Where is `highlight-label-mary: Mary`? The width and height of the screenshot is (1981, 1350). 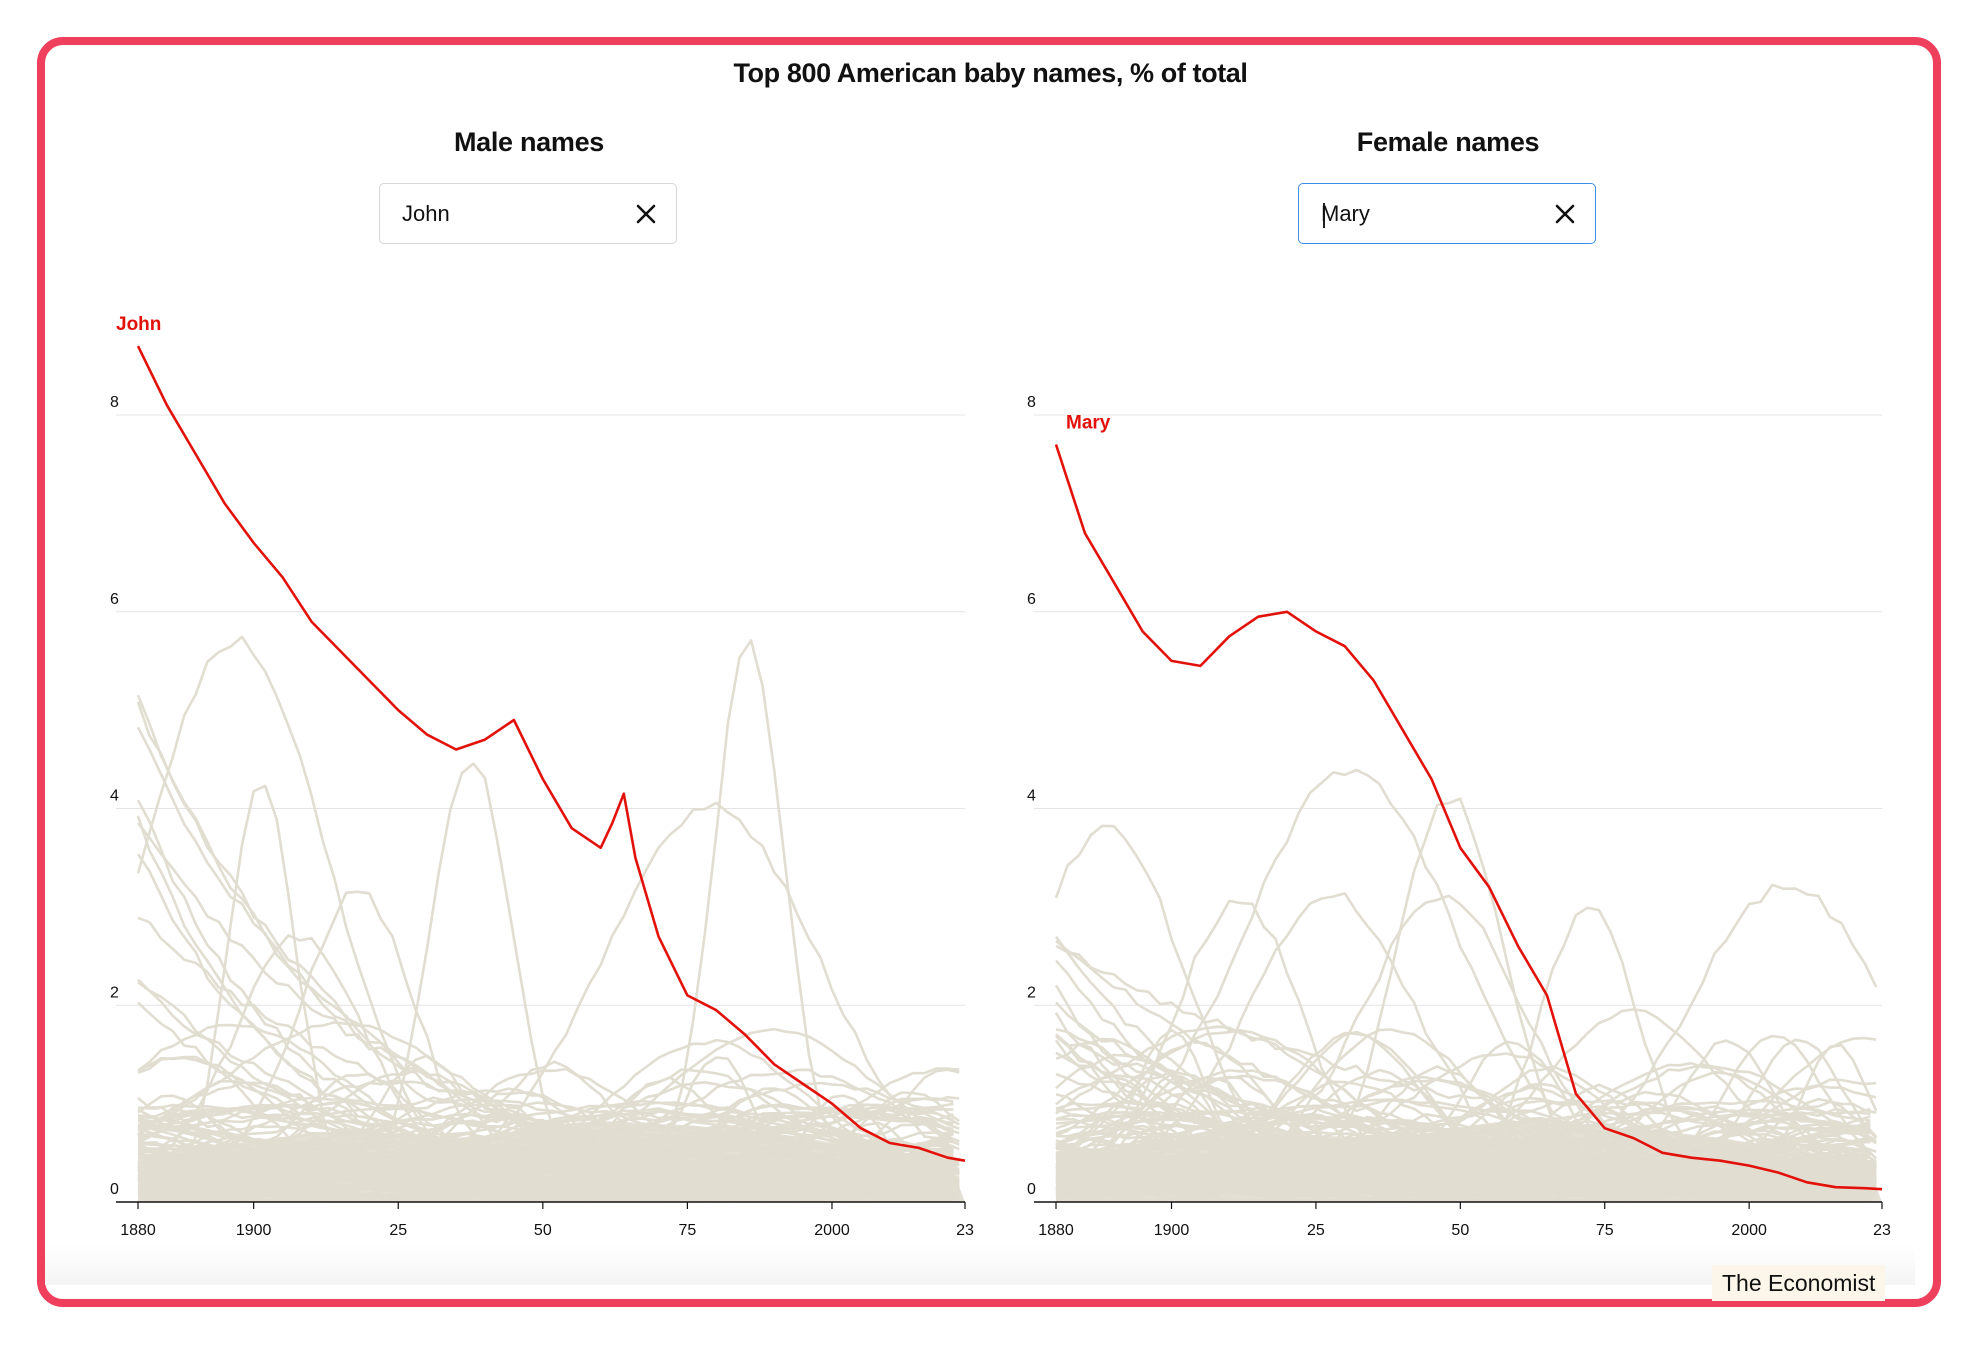 highlight-label-mary: Mary is located at coordinates (1088, 423).